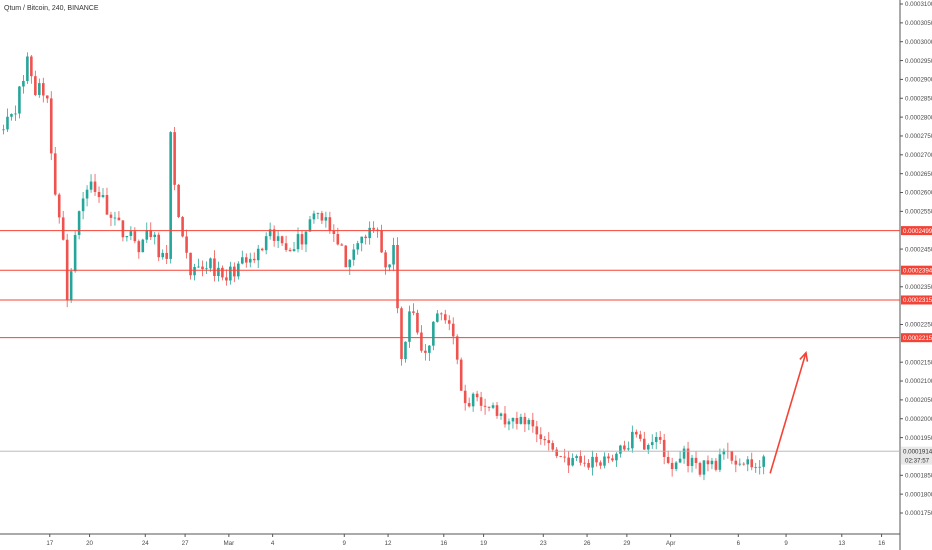 The image size is (932, 550). Describe the element at coordinates (918, 117) in the screenshot. I see `price-tick-label: 0.0002800` at that location.